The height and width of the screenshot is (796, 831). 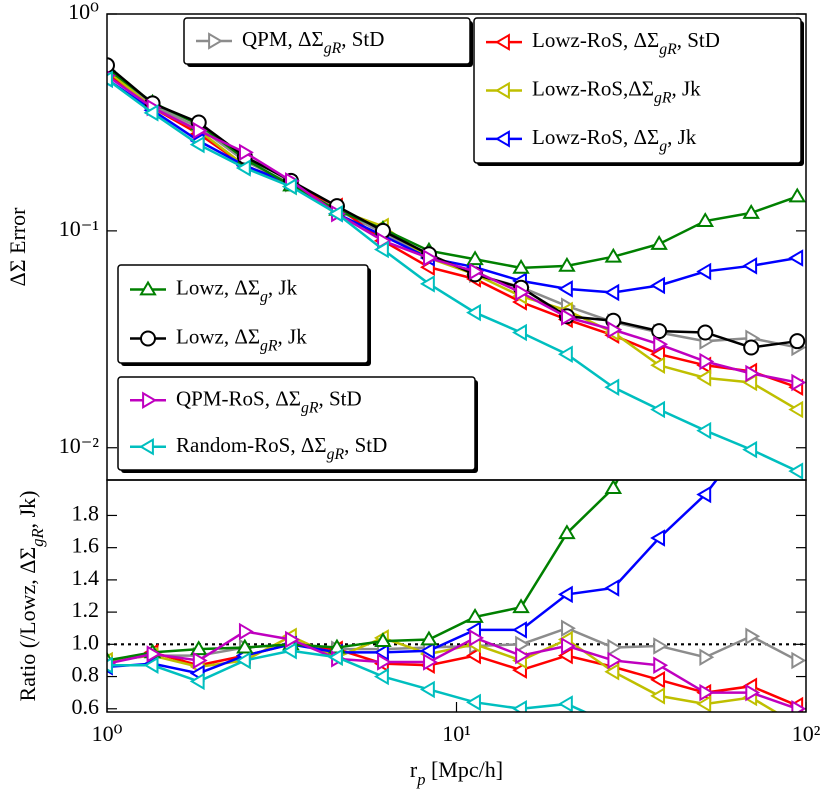 I want to click on legend-label: Lowz-RoS,ΔΣgR, Jk, so click(x=616, y=91).